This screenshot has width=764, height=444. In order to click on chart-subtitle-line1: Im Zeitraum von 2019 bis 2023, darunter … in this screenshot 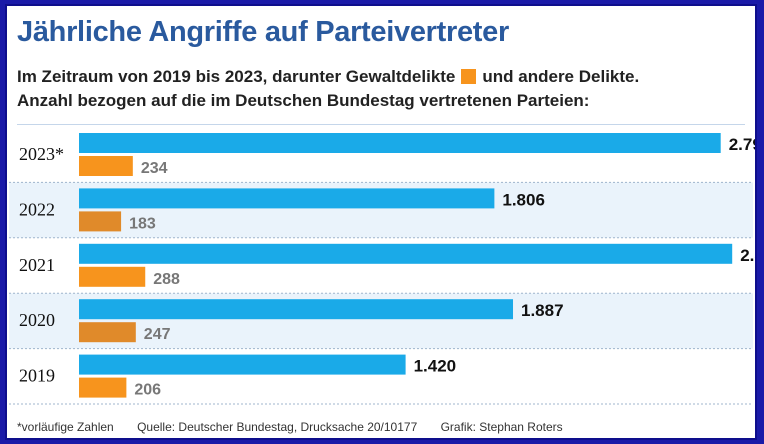, I will do `click(328, 77)`.